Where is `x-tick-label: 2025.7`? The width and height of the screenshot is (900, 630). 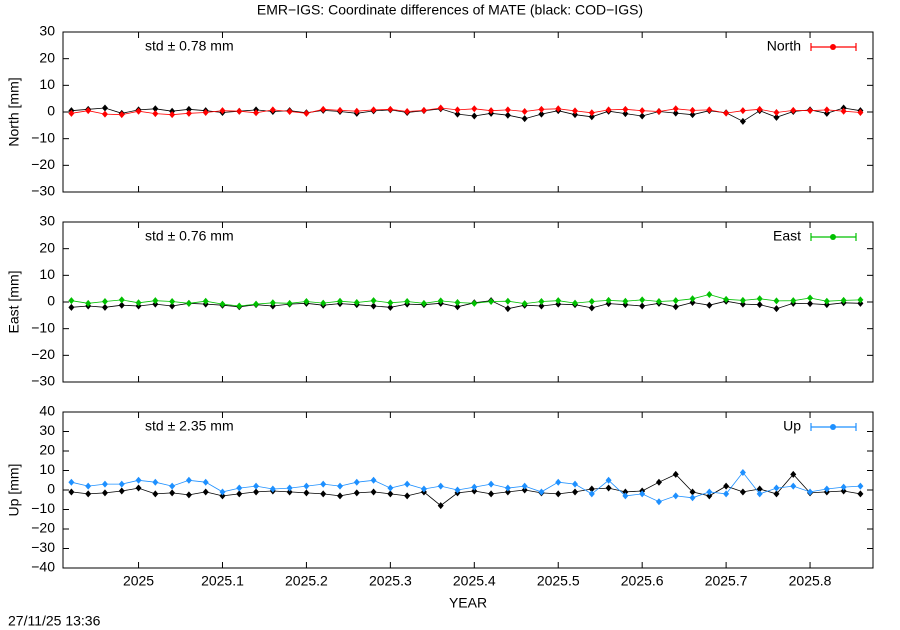
x-tick-label: 2025.7 is located at coordinates (726, 581).